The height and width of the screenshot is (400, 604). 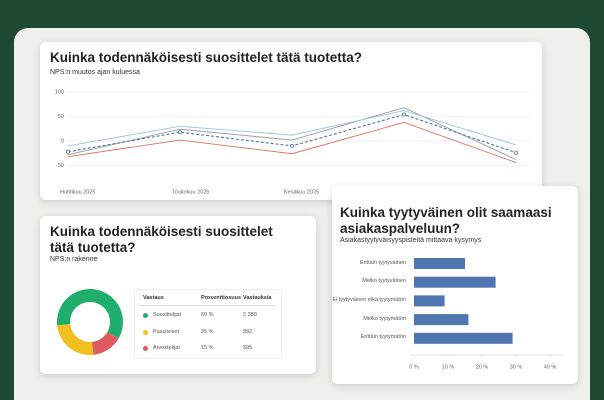 What do you see at coordinates (207, 315) in the screenshot?
I see `value-label: 60 %` at bounding box center [207, 315].